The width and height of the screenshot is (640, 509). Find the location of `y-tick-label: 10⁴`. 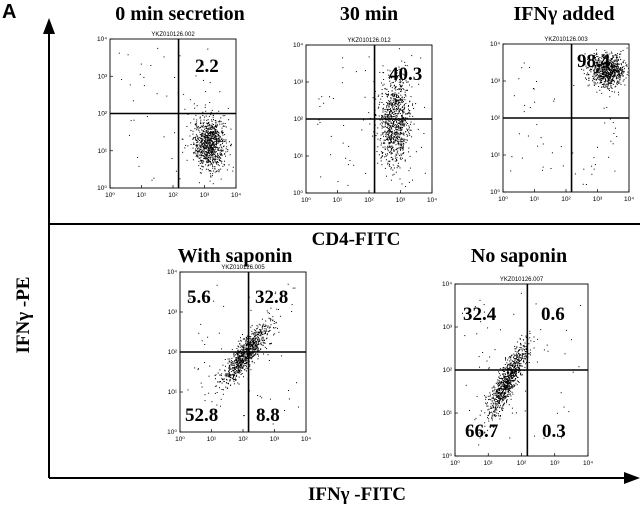

y-tick-label: 10⁴ is located at coordinates (447, 284).